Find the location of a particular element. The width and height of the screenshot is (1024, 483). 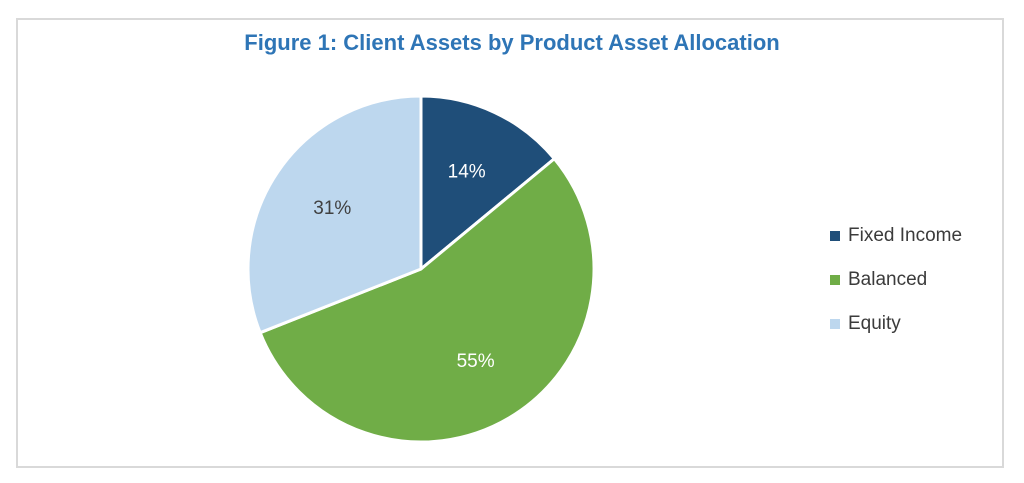

legend-item-fixed-income: Fixed Income is located at coordinates (896, 236).